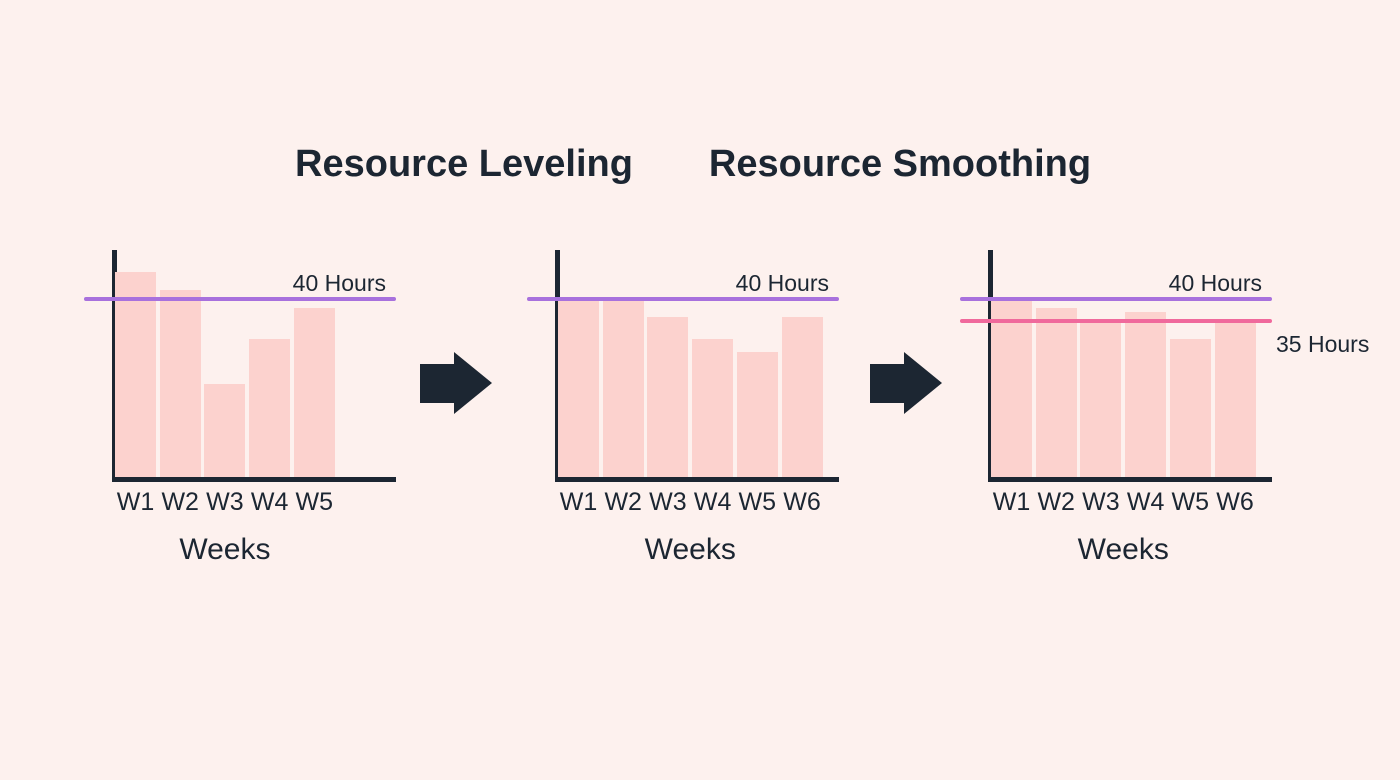 The width and height of the screenshot is (1400, 780). I want to click on title-resource-leveling: Resource Leveling, so click(464, 164).